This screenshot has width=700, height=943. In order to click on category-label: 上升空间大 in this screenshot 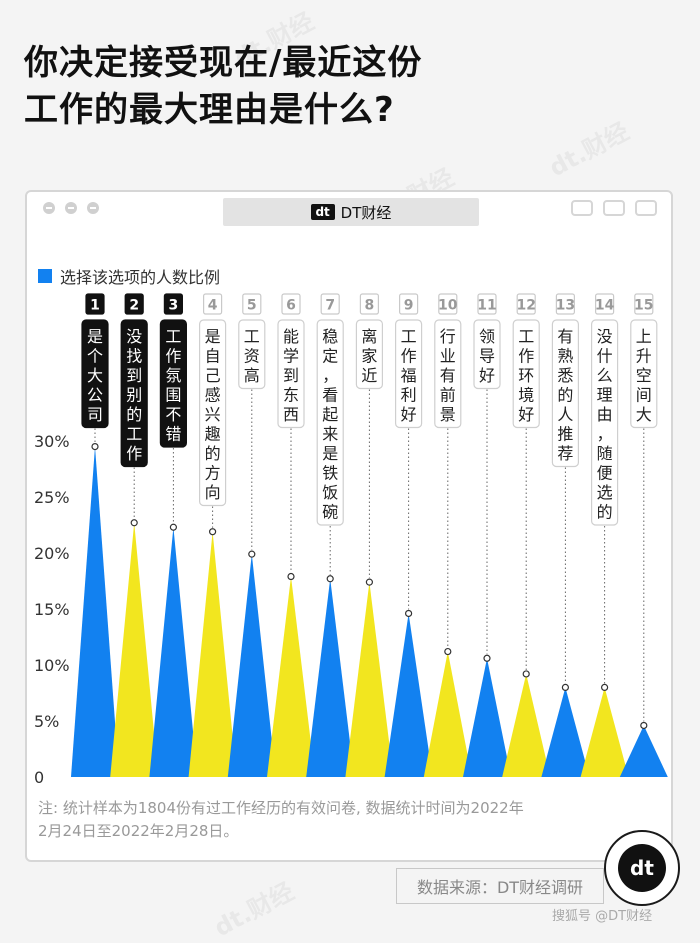, I will do `click(644, 375)`.